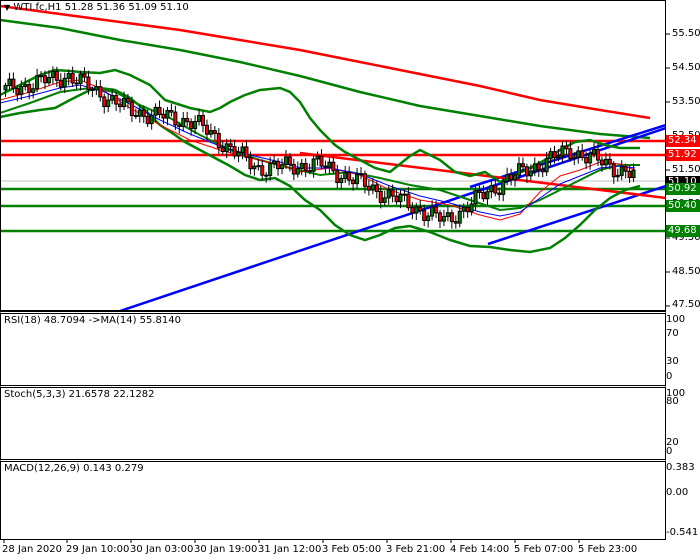 The image size is (700, 560). Describe the element at coordinates (74, 468) in the screenshot. I see `macd-title: MACD(12,26,9) 0.143 0.279` at that location.